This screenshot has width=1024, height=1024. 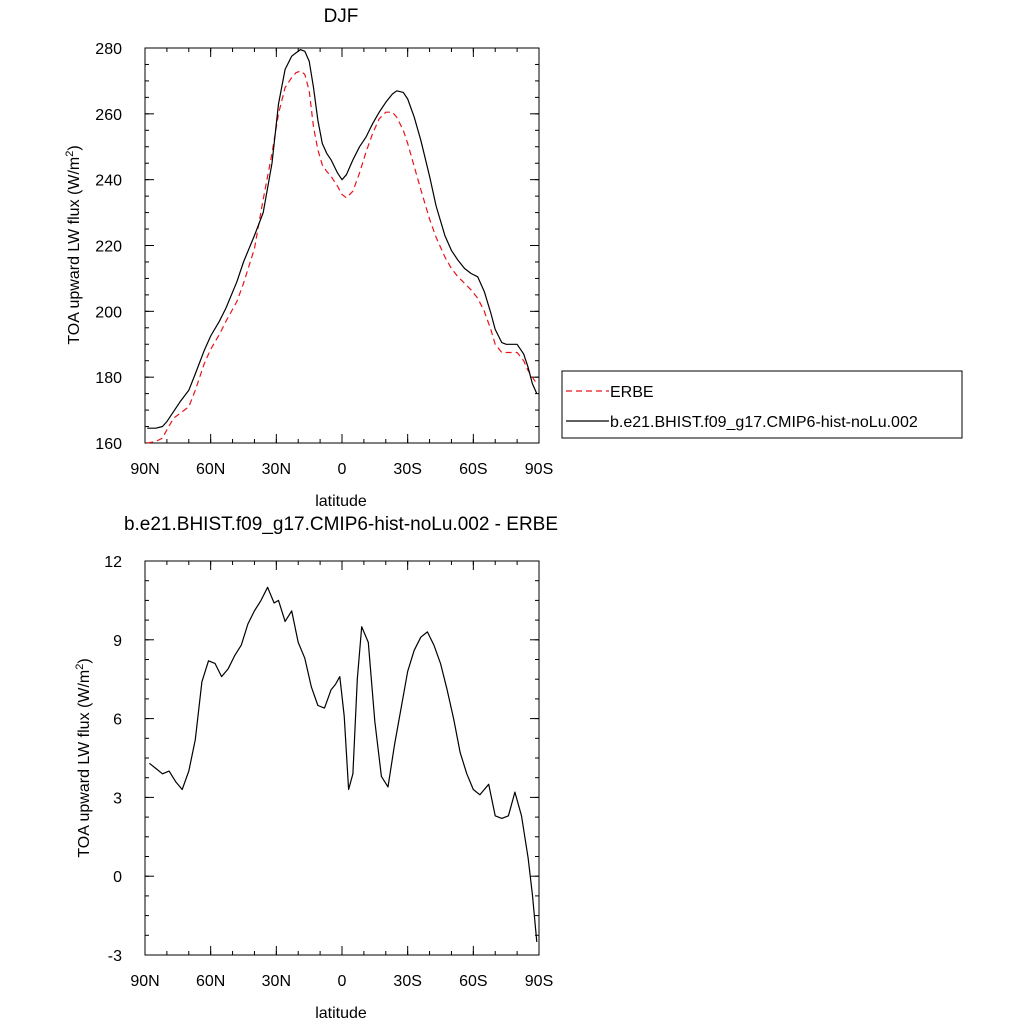 What do you see at coordinates (83, 757) in the screenshot?
I see `bottom-chart-y-axis-label: TOA upward LW flux (W/m2)` at bounding box center [83, 757].